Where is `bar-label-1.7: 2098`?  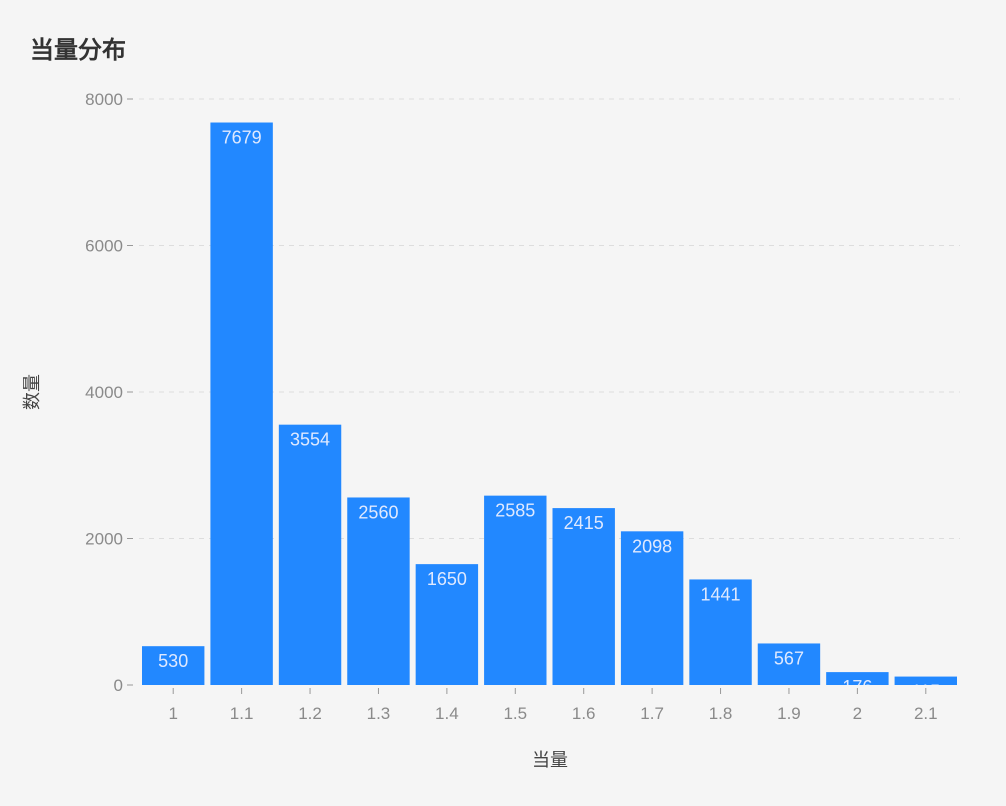 bar-label-1.7: 2098 is located at coordinates (652, 546).